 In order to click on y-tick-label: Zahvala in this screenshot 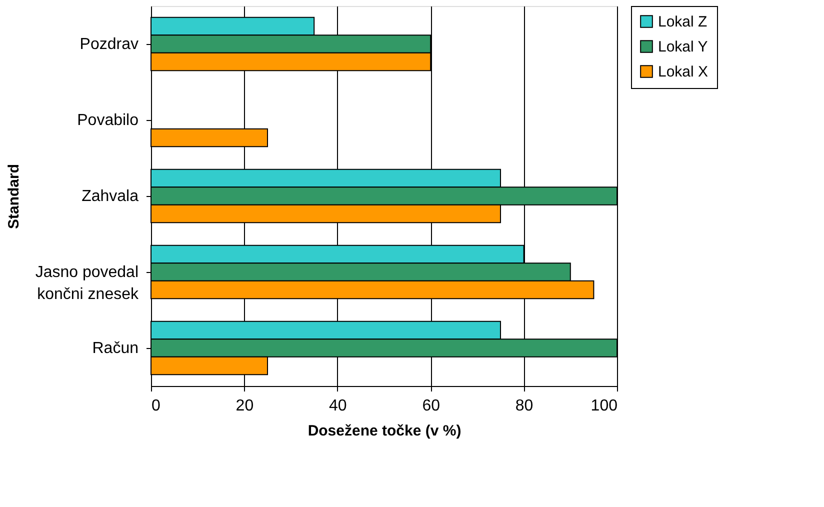, I will do `click(110, 196)`.